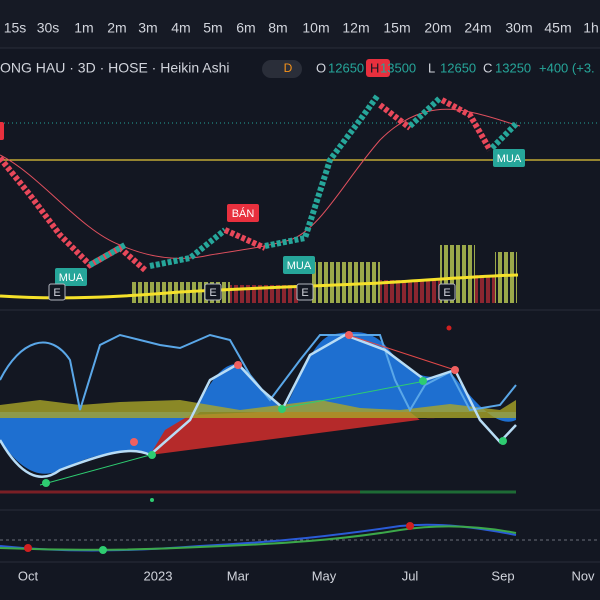 The width and height of the screenshot is (600, 600). Describe the element at coordinates (300, 24) in the screenshot. I see `toolbar` at that location.